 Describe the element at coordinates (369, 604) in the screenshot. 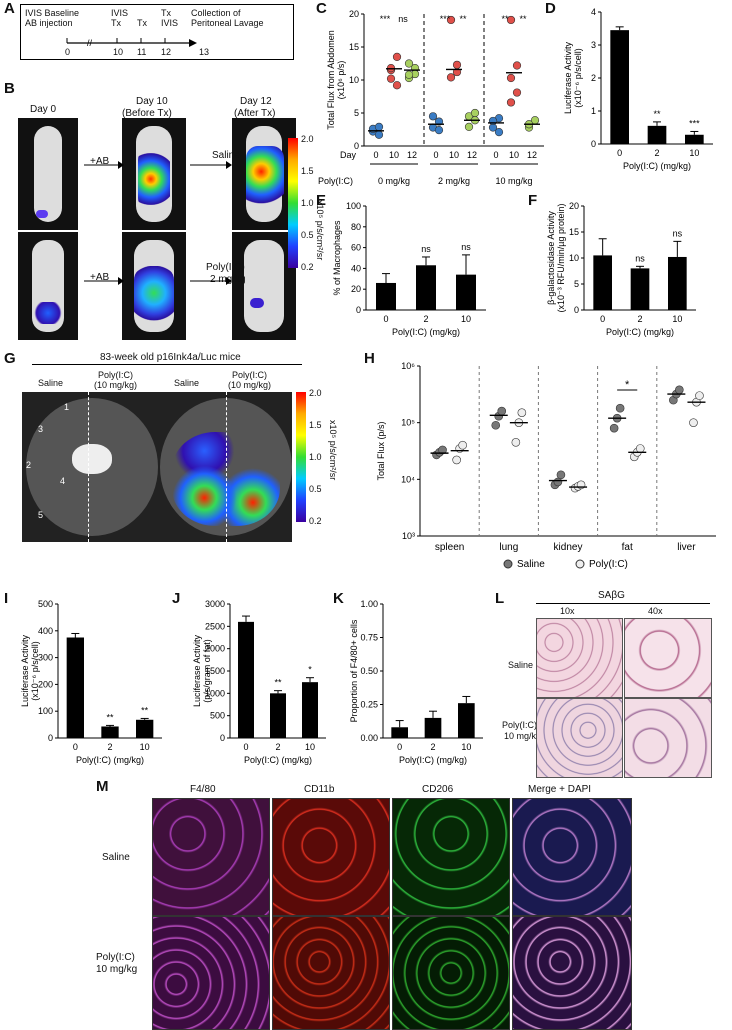

I see `y-tick-label: 1.00` at that location.